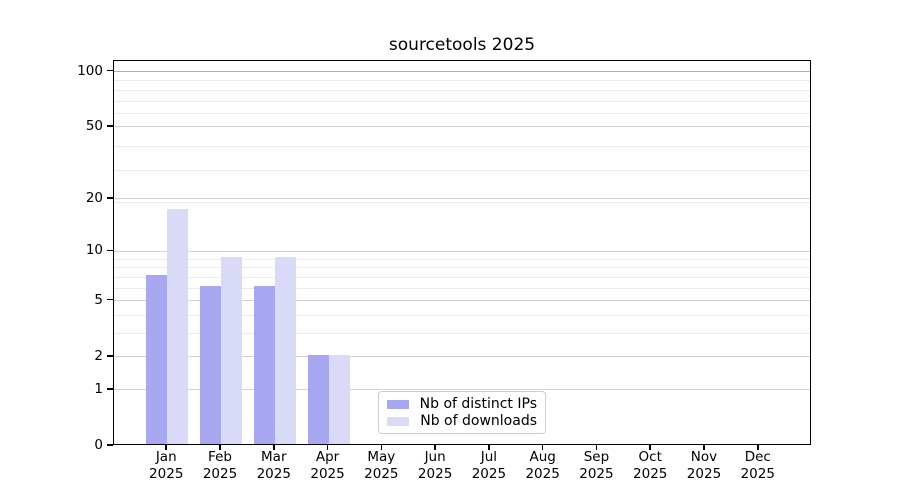  I want to click on legend-item-downloads: Nb of downloads, so click(462, 421).